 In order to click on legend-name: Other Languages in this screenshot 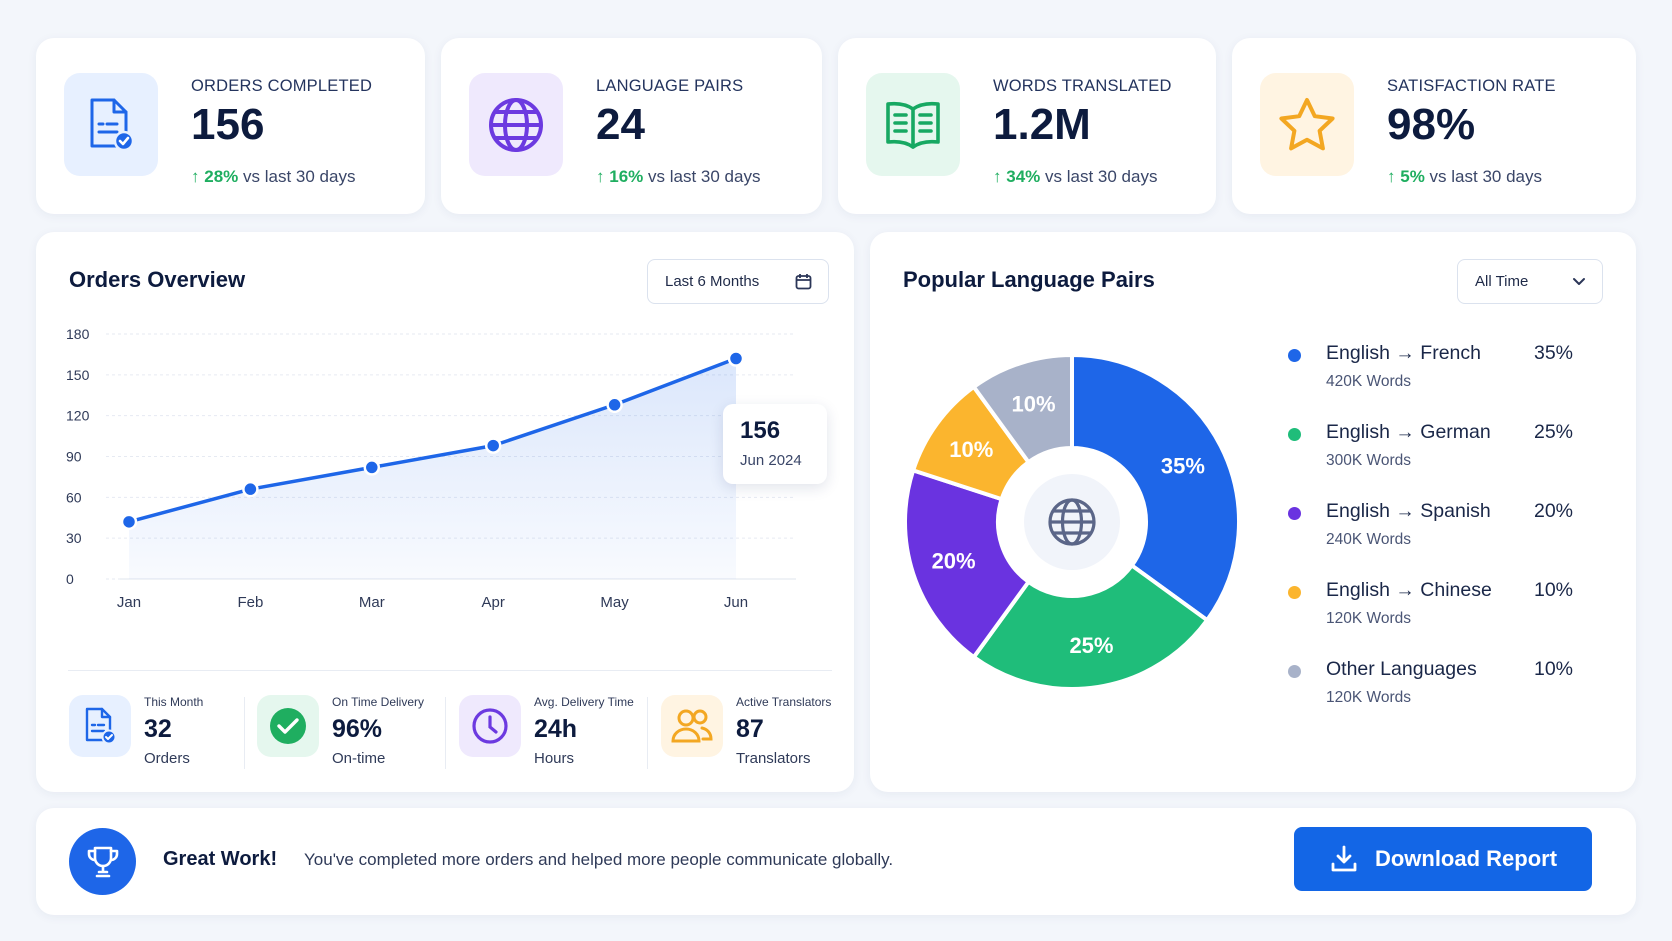, I will do `click(1401, 669)`.